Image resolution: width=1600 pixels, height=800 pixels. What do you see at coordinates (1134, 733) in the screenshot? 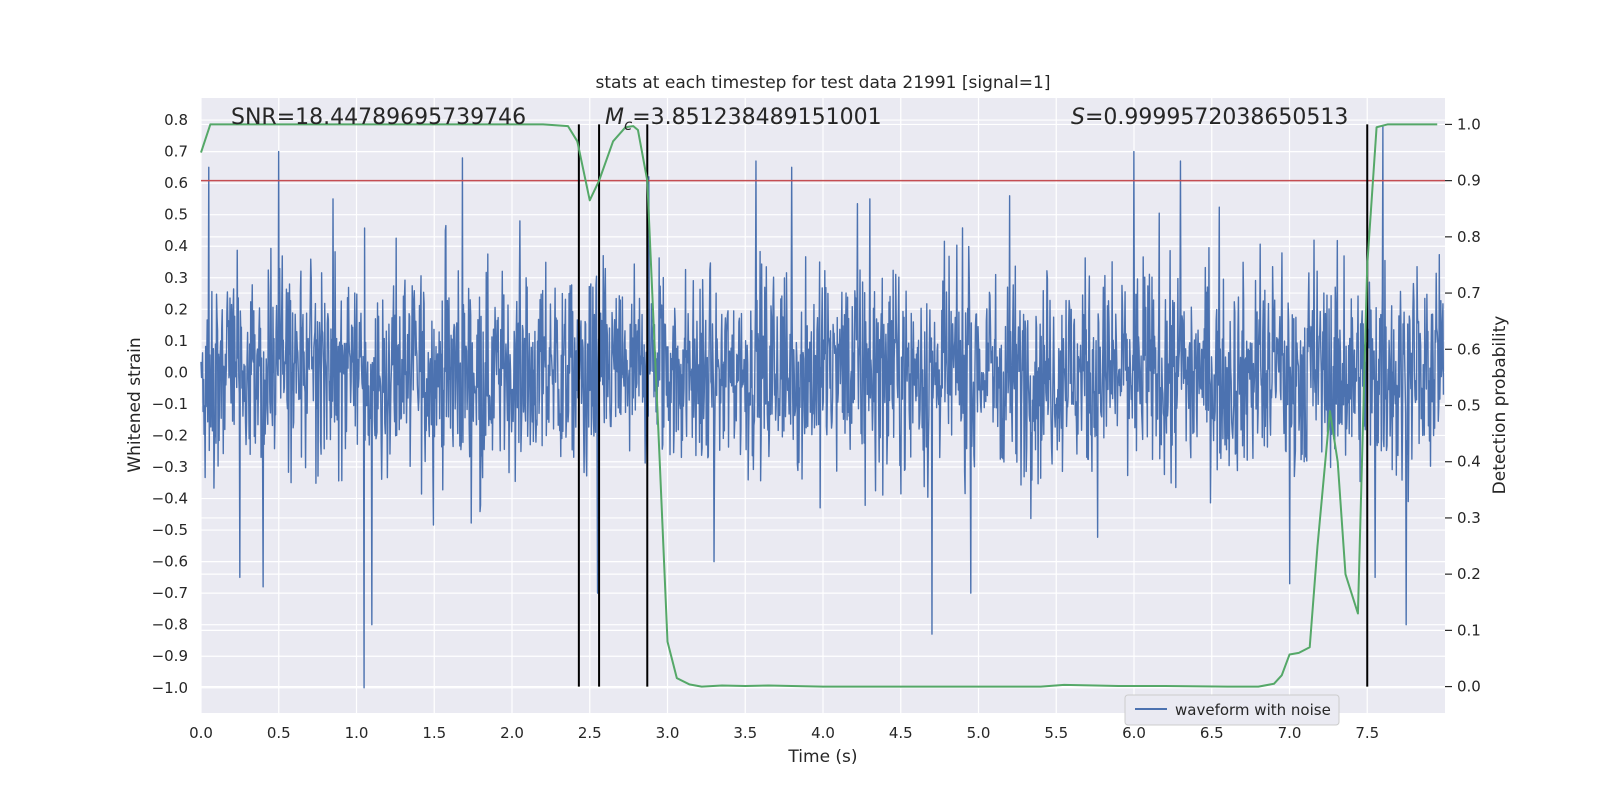
I see `x-tick-label: 6.0` at bounding box center [1134, 733].